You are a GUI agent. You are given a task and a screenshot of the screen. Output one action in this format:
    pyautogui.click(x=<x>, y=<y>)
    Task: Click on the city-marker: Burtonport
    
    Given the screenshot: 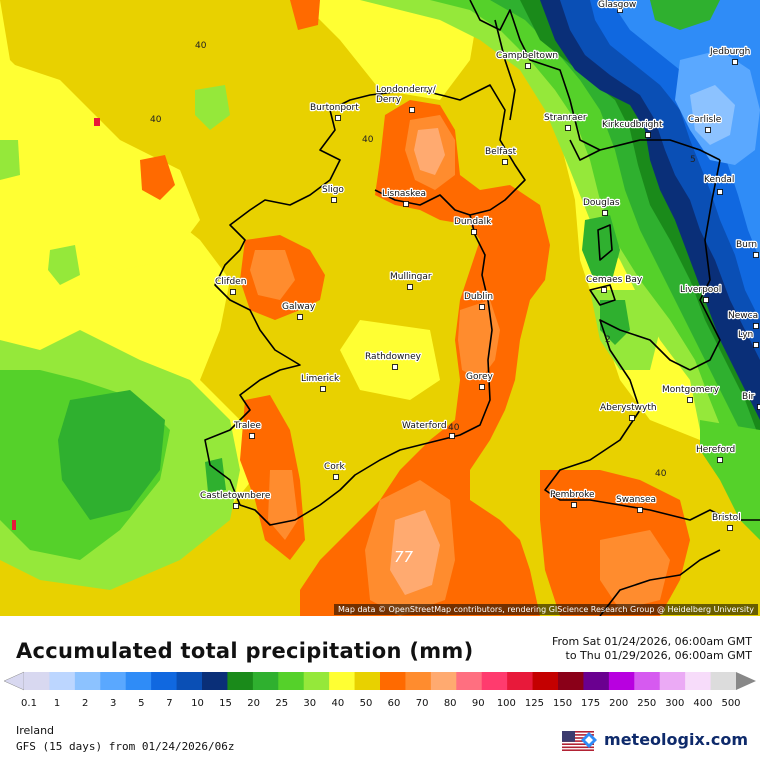 What is the action you would take?
    pyautogui.click(x=334, y=111)
    